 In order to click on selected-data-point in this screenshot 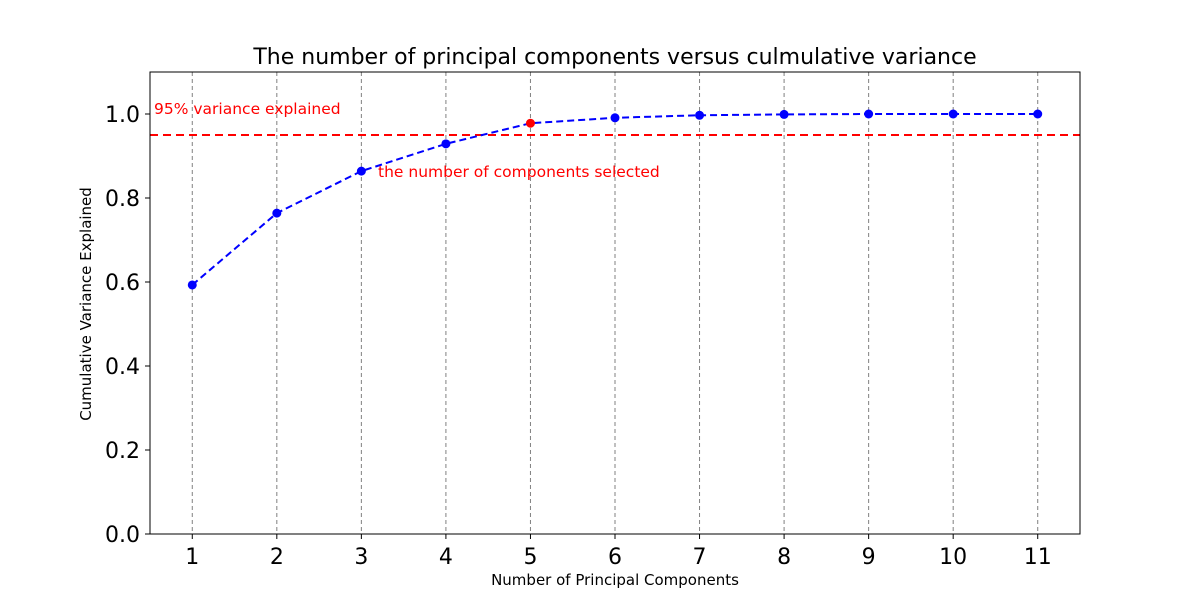, I will do `click(530, 123)`.